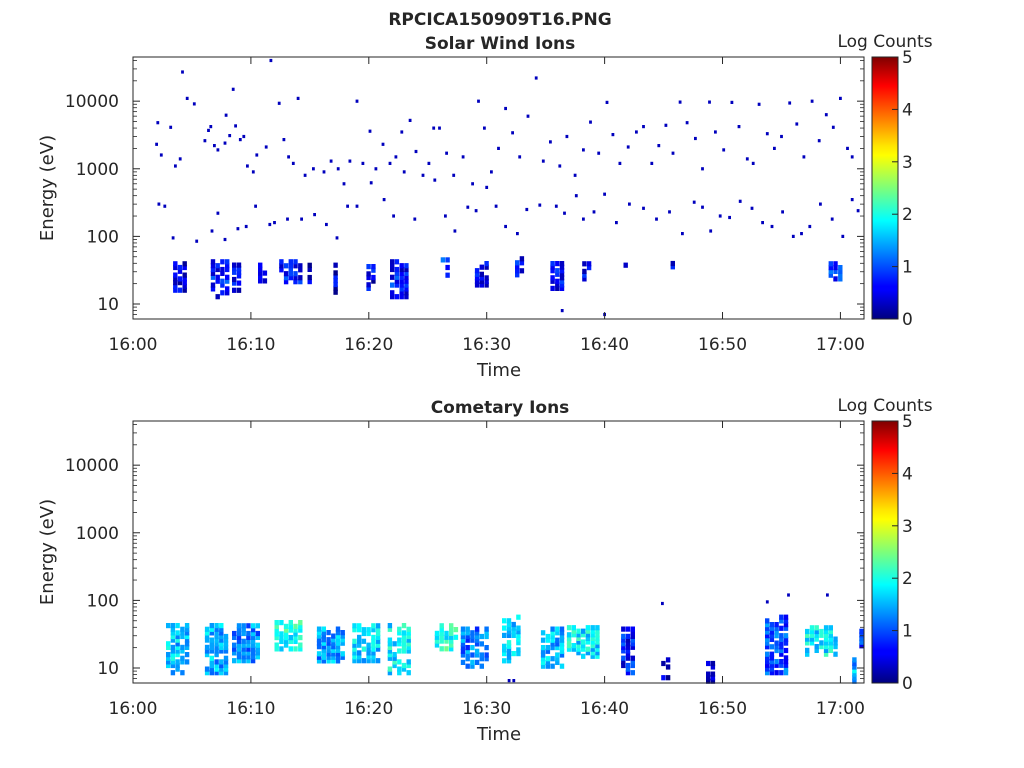 This screenshot has width=1024, height=768. What do you see at coordinates (907, 58) in the screenshot?
I see `colorbar-tick-label: 5` at bounding box center [907, 58].